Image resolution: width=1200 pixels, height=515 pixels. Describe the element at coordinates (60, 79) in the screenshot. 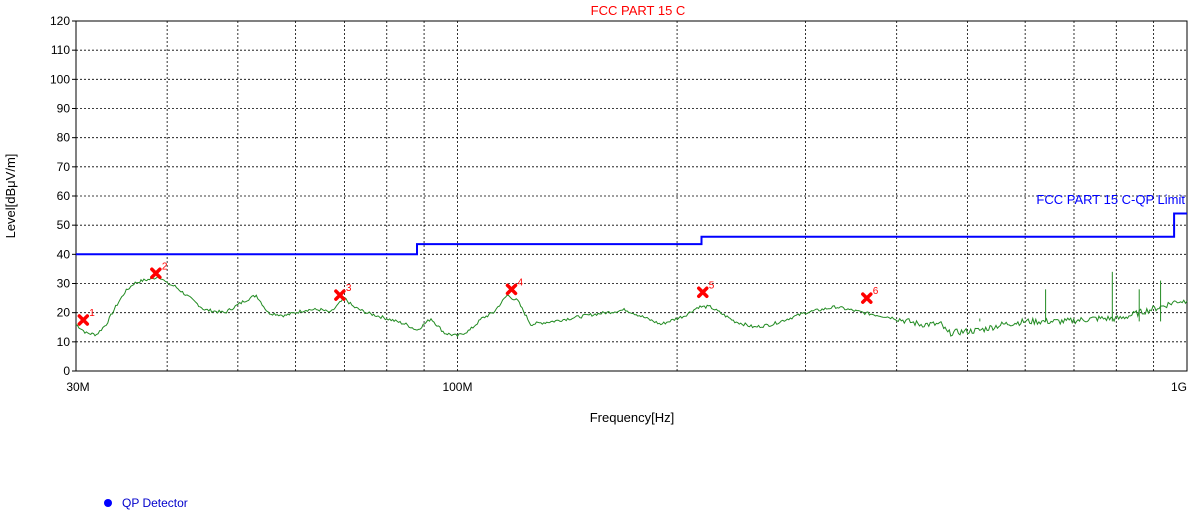

I see `y-tick-label: 100` at that location.